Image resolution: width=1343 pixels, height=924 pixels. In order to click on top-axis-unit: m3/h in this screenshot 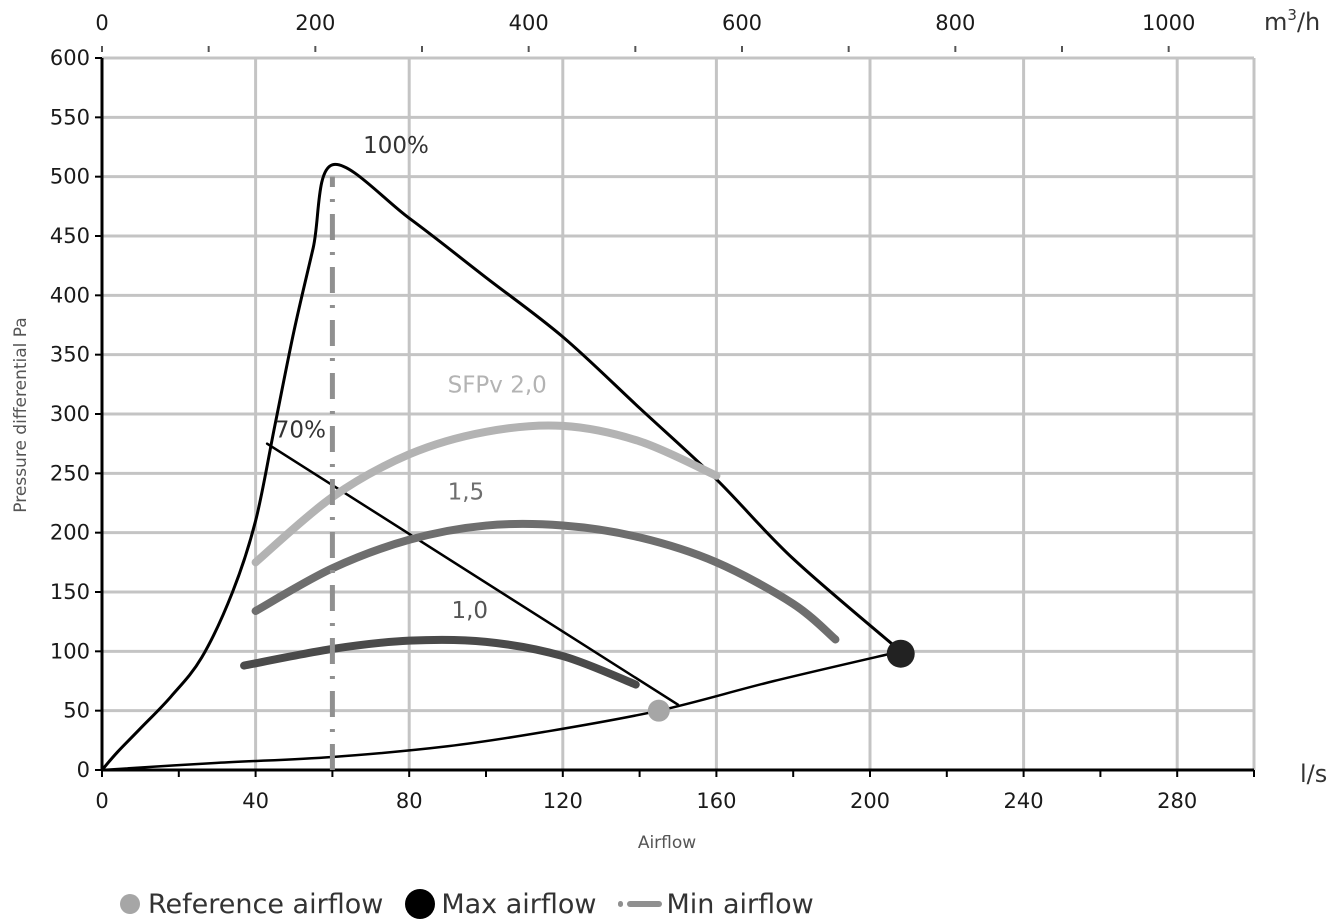, I will do `click(1292, 21)`.